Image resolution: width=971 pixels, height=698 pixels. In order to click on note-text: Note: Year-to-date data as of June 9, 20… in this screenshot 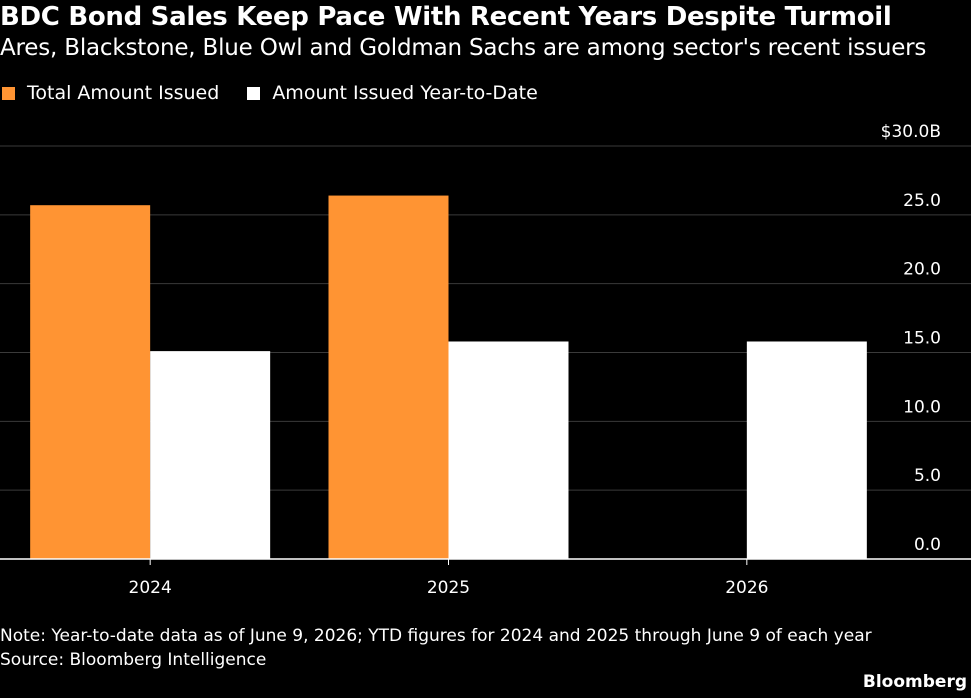, I will do `click(436, 636)`.